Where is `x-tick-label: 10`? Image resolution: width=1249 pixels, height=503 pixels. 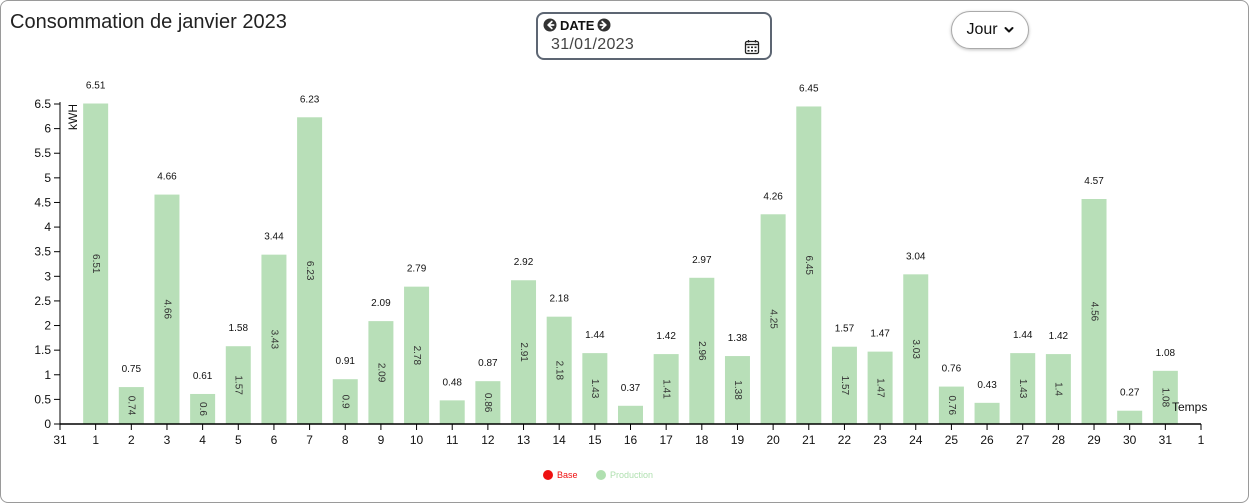
x-tick-label: 10 is located at coordinates (417, 440).